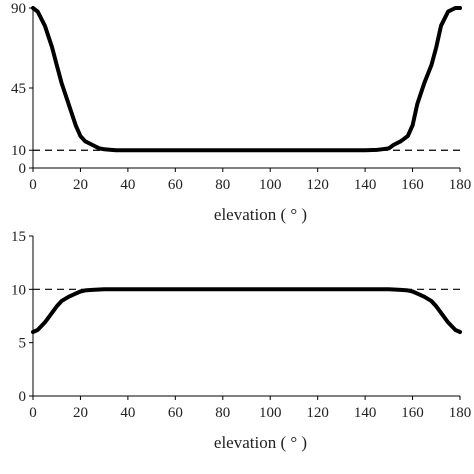 This screenshot has height=474, width=474. Describe the element at coordinates (18, 237) in the screenshot. I see `y-tick-label: 15` at that location.